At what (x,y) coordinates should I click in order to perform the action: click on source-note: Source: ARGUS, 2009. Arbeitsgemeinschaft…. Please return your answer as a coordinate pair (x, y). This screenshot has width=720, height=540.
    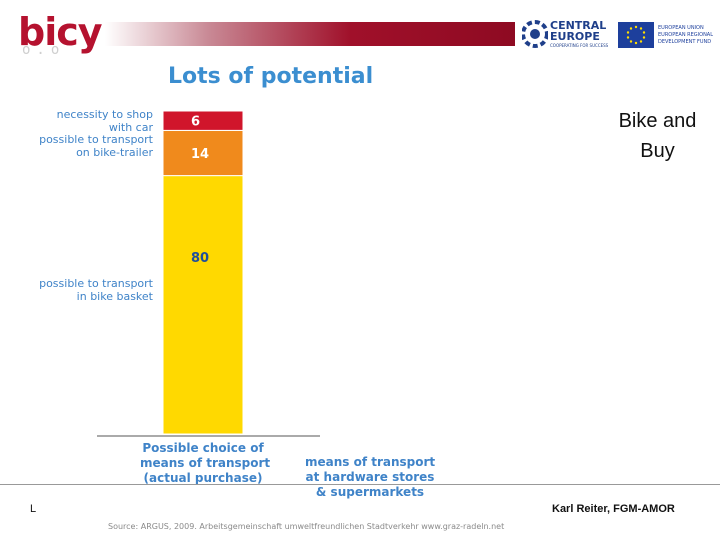
    Looking at the image, I should click on (306, 526).